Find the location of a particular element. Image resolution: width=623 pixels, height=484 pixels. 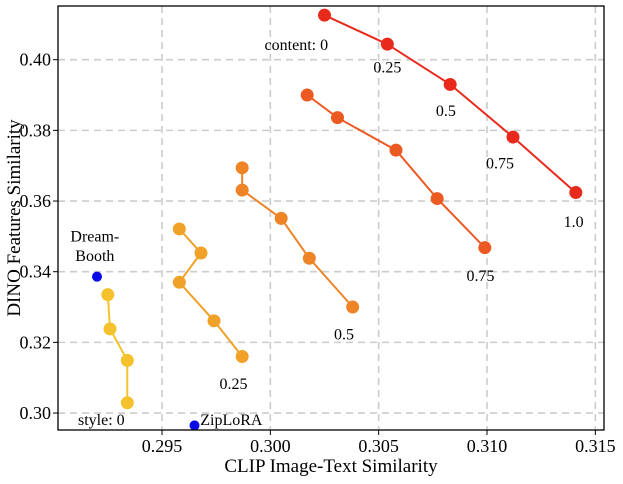

x-tick-label: 0.300 is located at coordinates (270, 446).